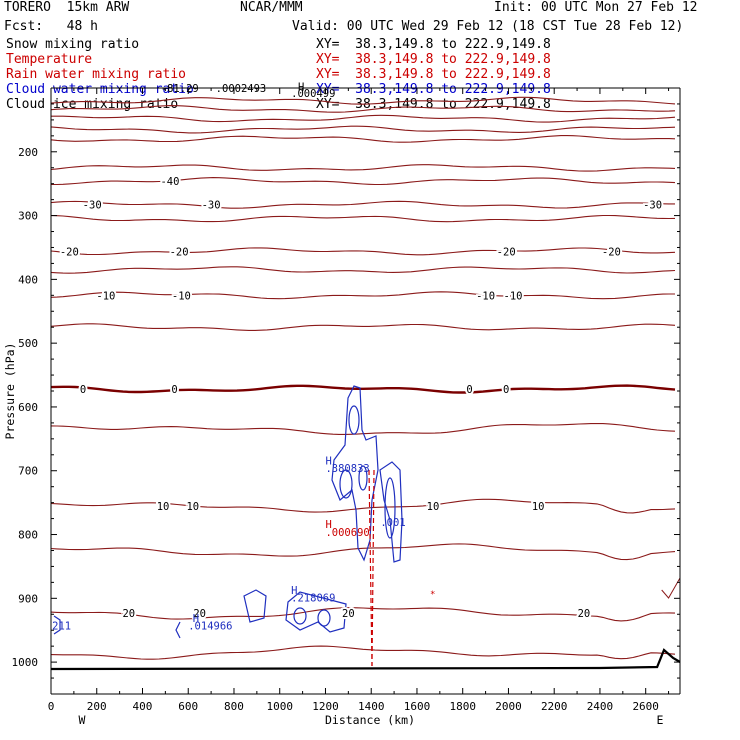  Describe the element at coordinates (313, 94) in the screenshot. I see `contour-annotation: .000499` at that location.